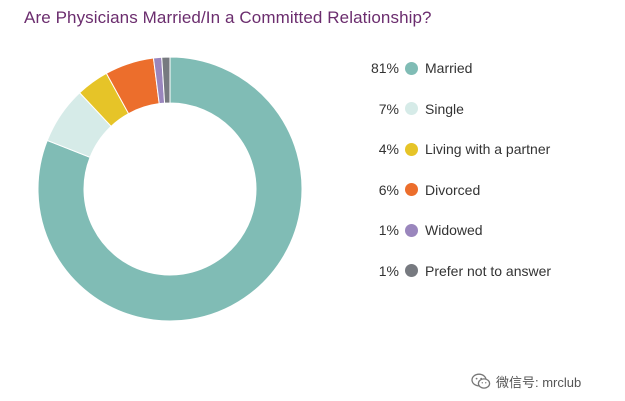  I want to click on legend-label: Prefer not to answer, so click(488, 270).